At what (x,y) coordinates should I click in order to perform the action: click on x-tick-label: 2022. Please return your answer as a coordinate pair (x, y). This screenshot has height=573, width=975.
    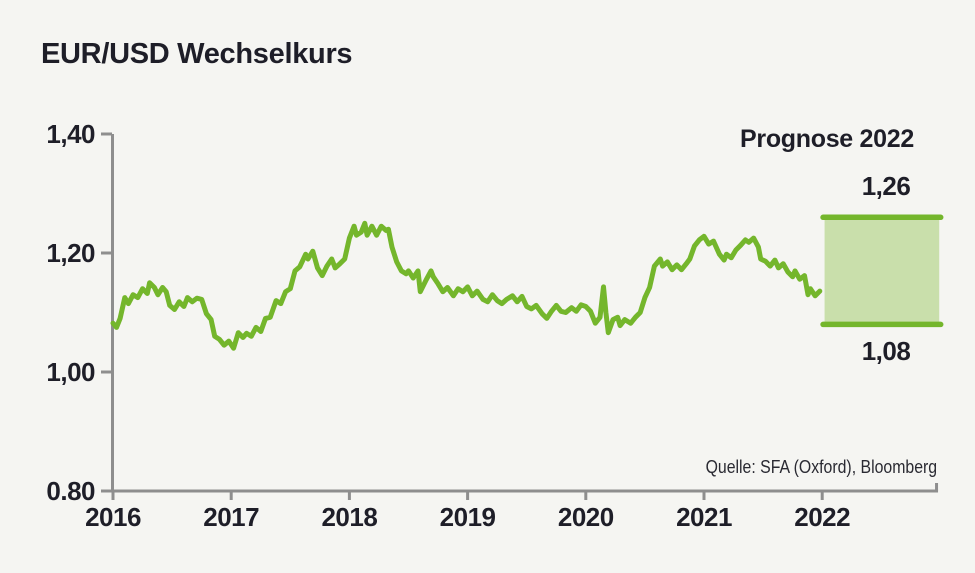
    Looking at the image, I should click on (822, 517).